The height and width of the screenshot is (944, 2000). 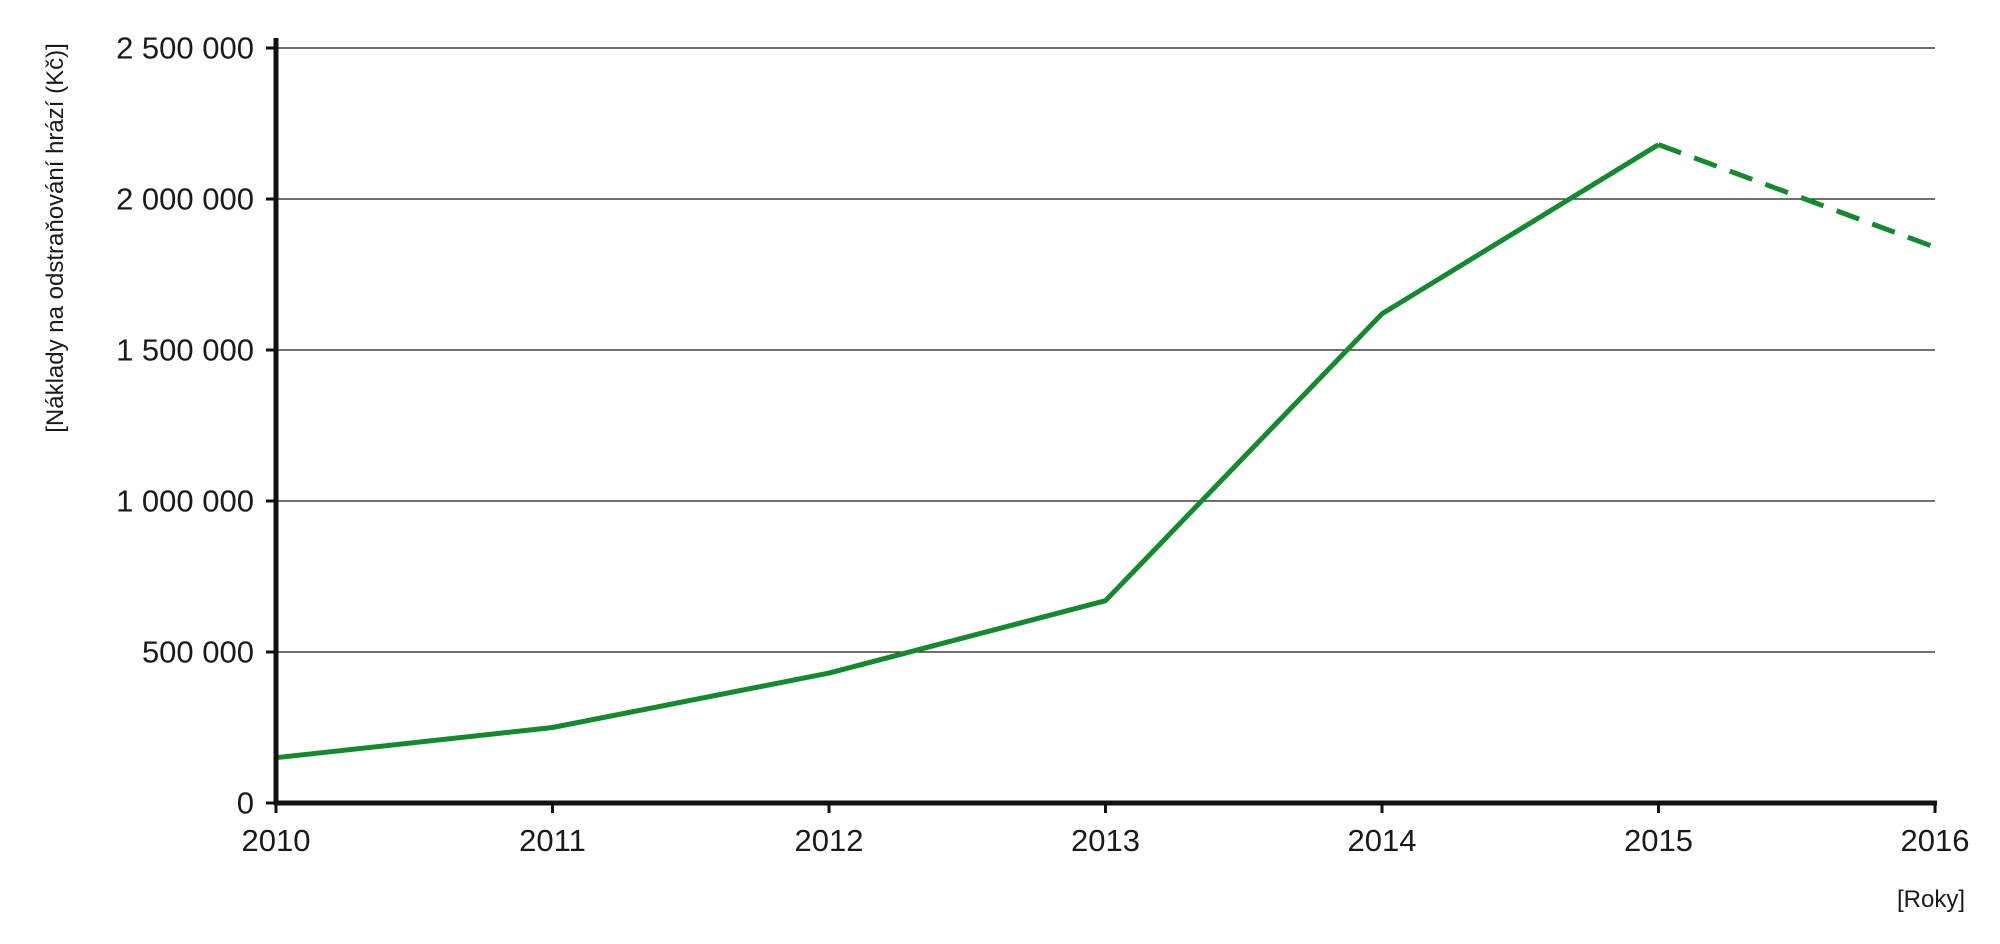 I want to click on y-tick-label: 1 500 000, so click(x=185, y=350).